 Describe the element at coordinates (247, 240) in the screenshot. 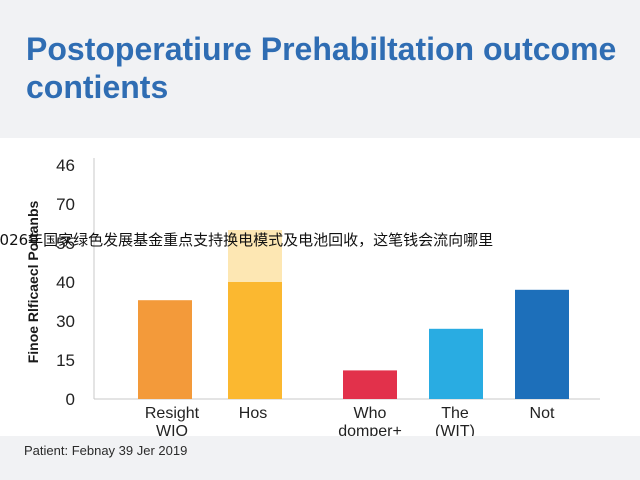

I see `overlay-caption: 2026年国家绿色发展基金重点支持换电模式及电池回收，这笔钱会流向哪里` at that location.